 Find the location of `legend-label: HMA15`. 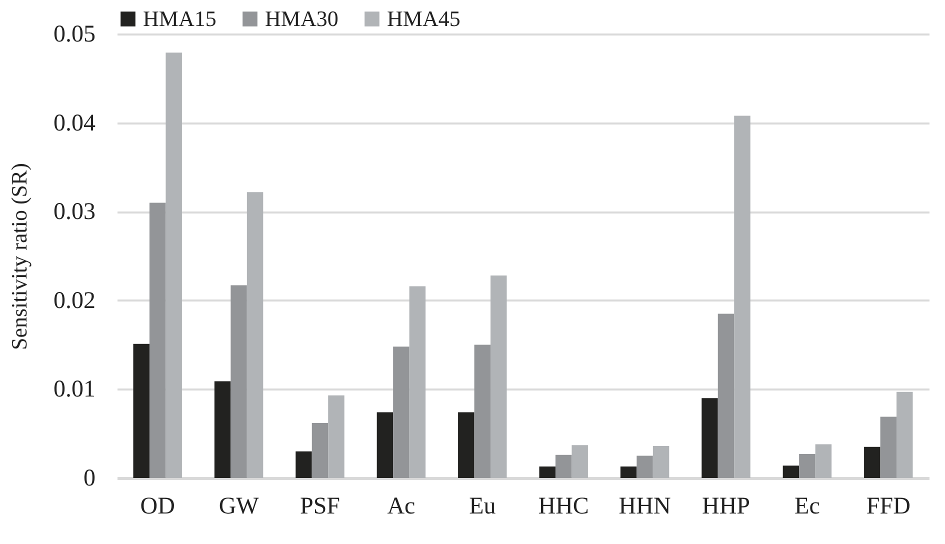

legend-label: HMA15 is located at coordinates (179, 18).